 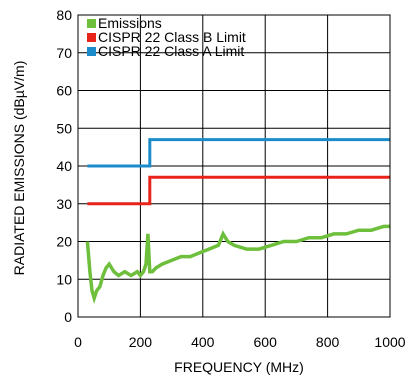 What do you see at coordinates (171, 51) in the screenshot?
I see `legend-label: CISPR 22 Class A Limit` at bounding box center [171, 51].